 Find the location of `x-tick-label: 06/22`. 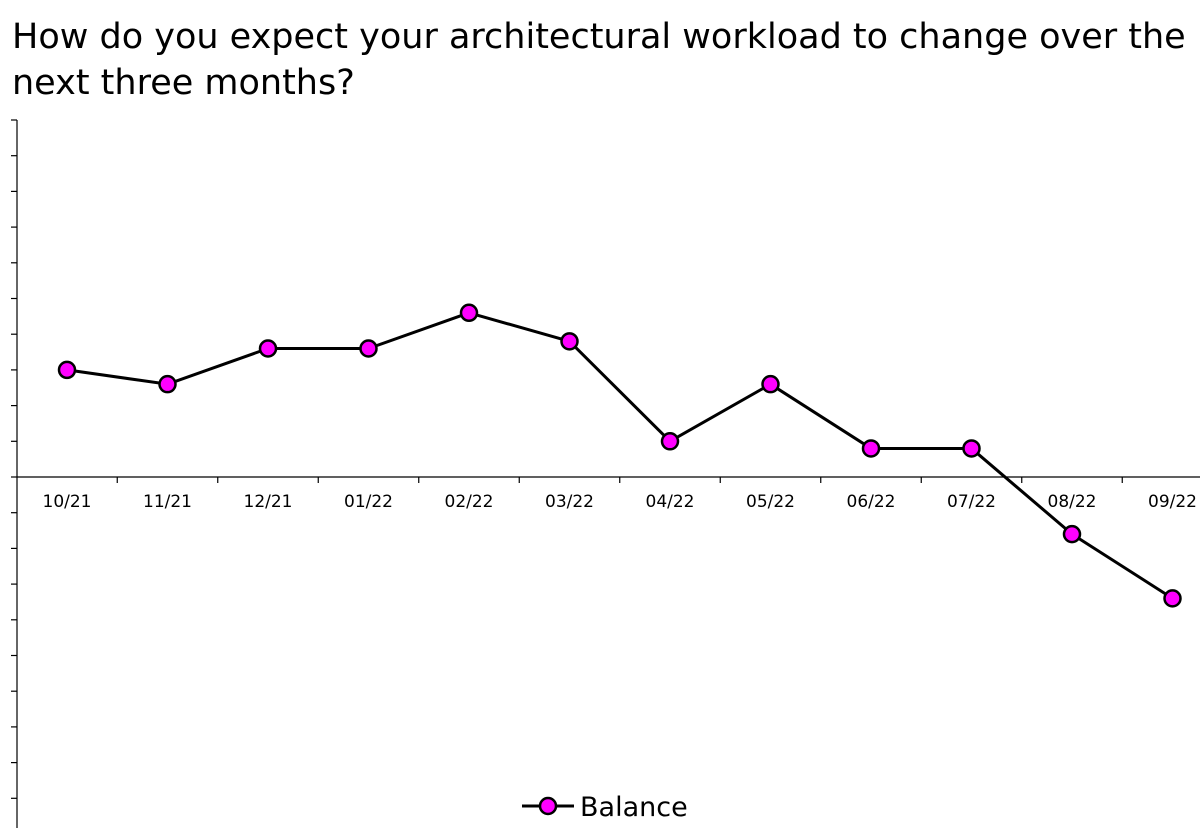

x-tick-label: 06/22 is located at coordinates (871, 502).